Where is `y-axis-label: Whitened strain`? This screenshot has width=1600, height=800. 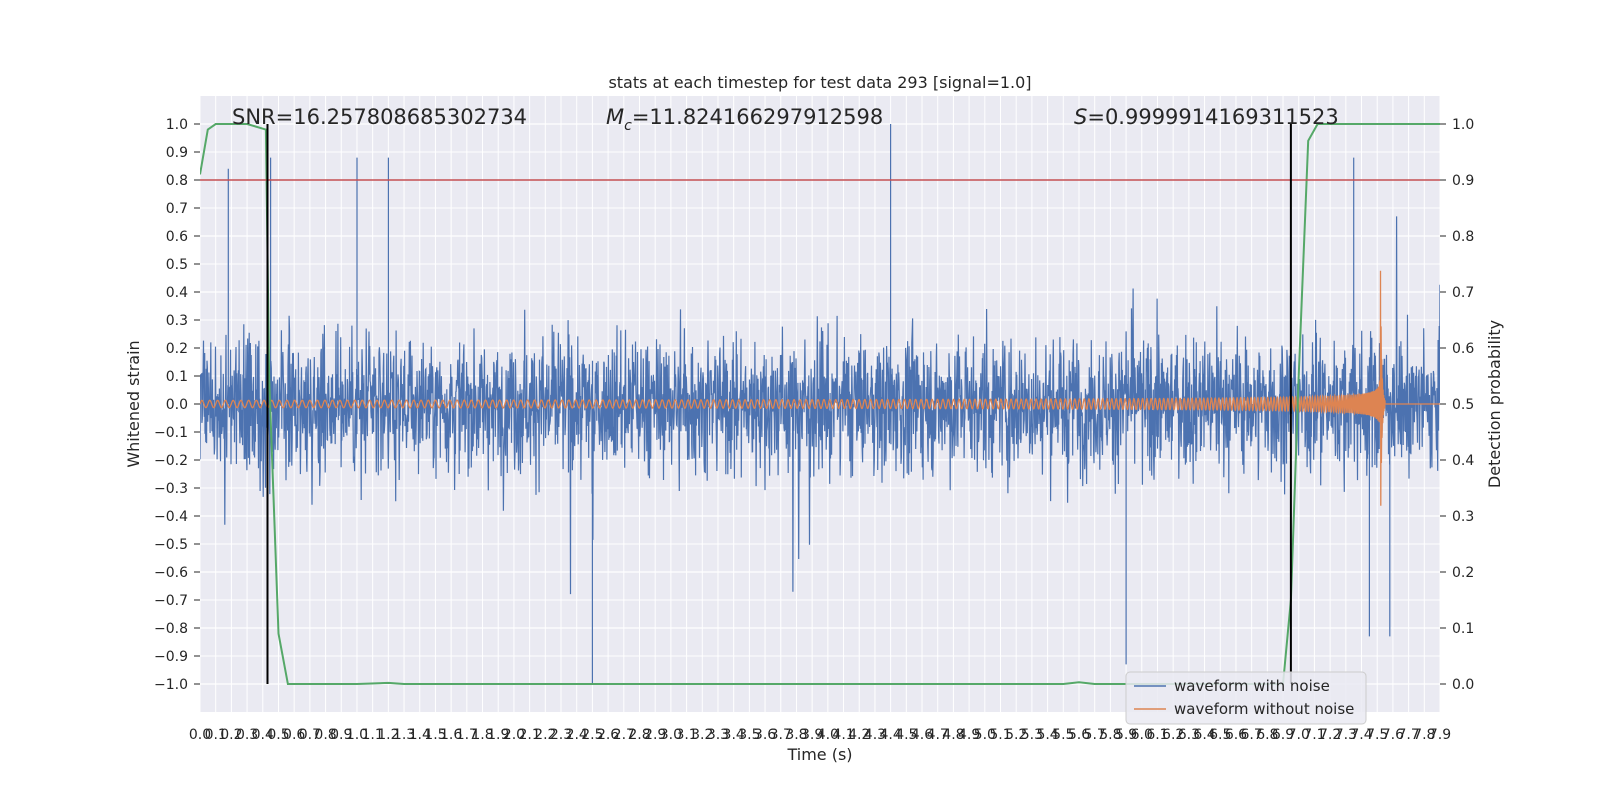 y-axis-label: Whitened strain is located at coordinates (133, 403).